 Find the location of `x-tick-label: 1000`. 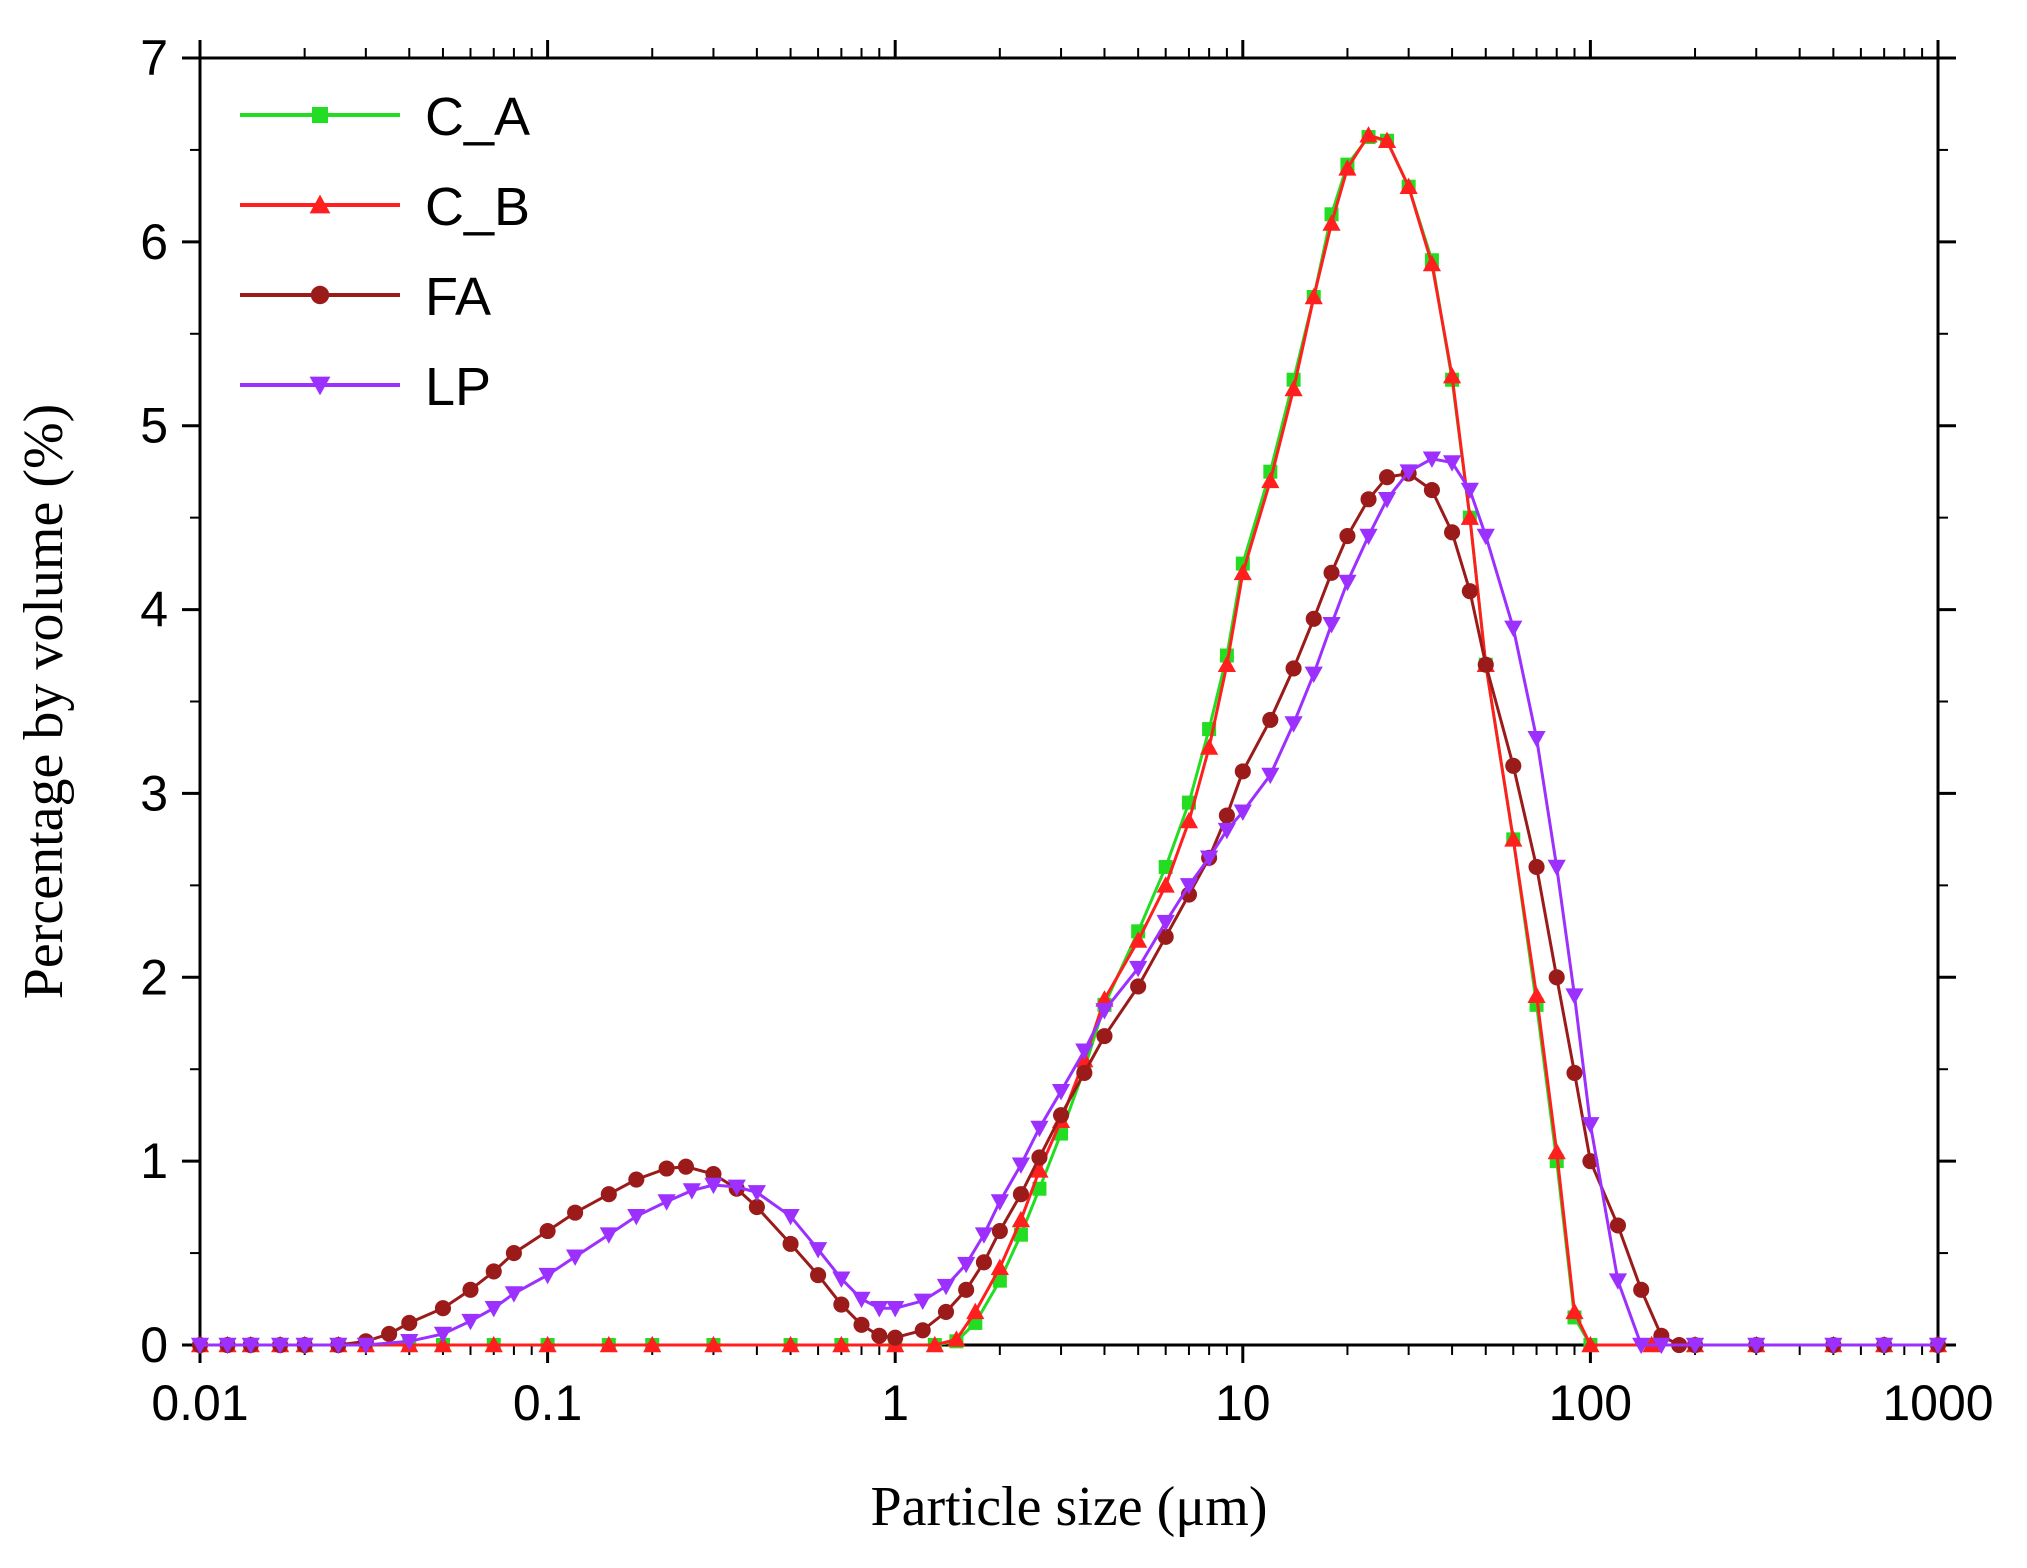

x-tick-label: 1000 is located at coordinates (1937, 1403).